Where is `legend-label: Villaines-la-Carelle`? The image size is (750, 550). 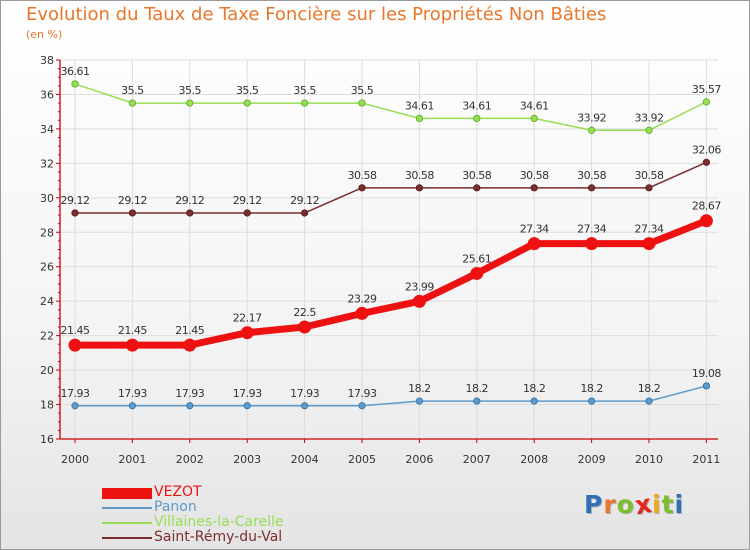
legend-label: Villaines-la-Carelle is located at coordinates (219, 522).